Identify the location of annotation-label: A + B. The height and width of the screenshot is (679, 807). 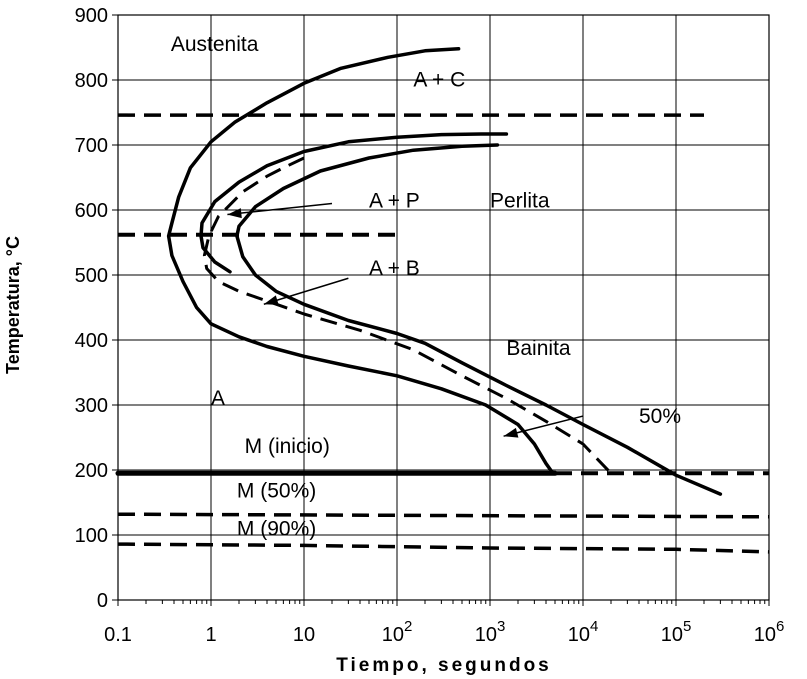
(394, 268).